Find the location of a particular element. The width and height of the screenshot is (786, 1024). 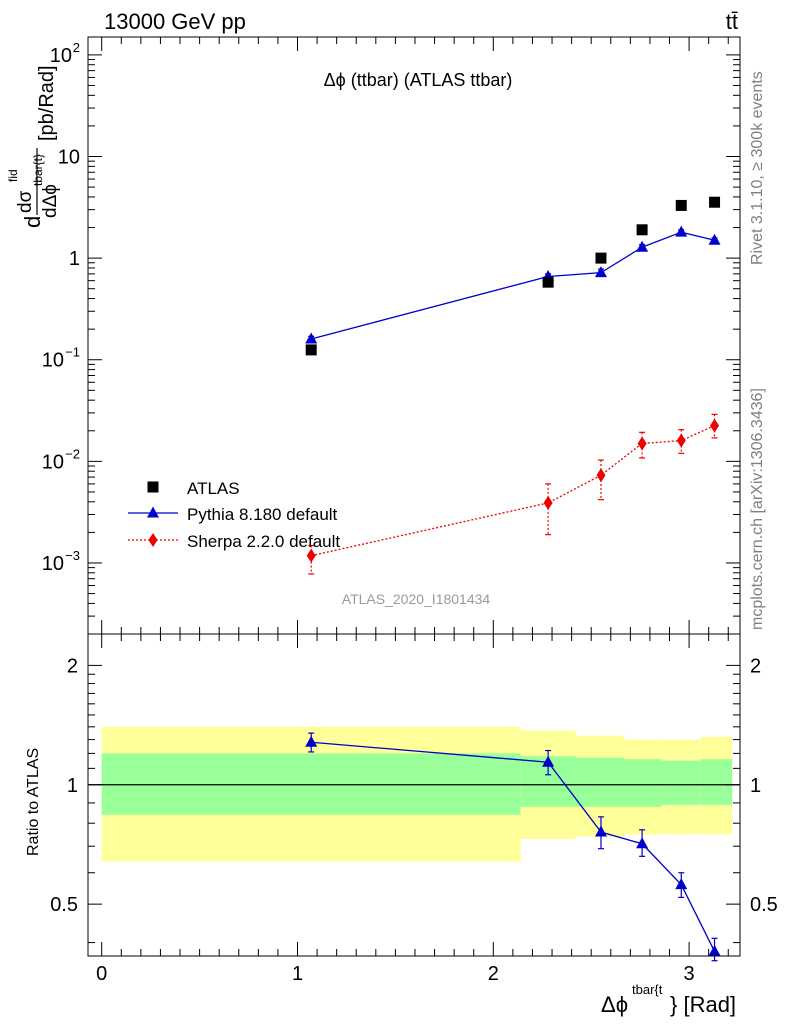

main-y-tick-label: 10 is located at coordinates (69, 158).